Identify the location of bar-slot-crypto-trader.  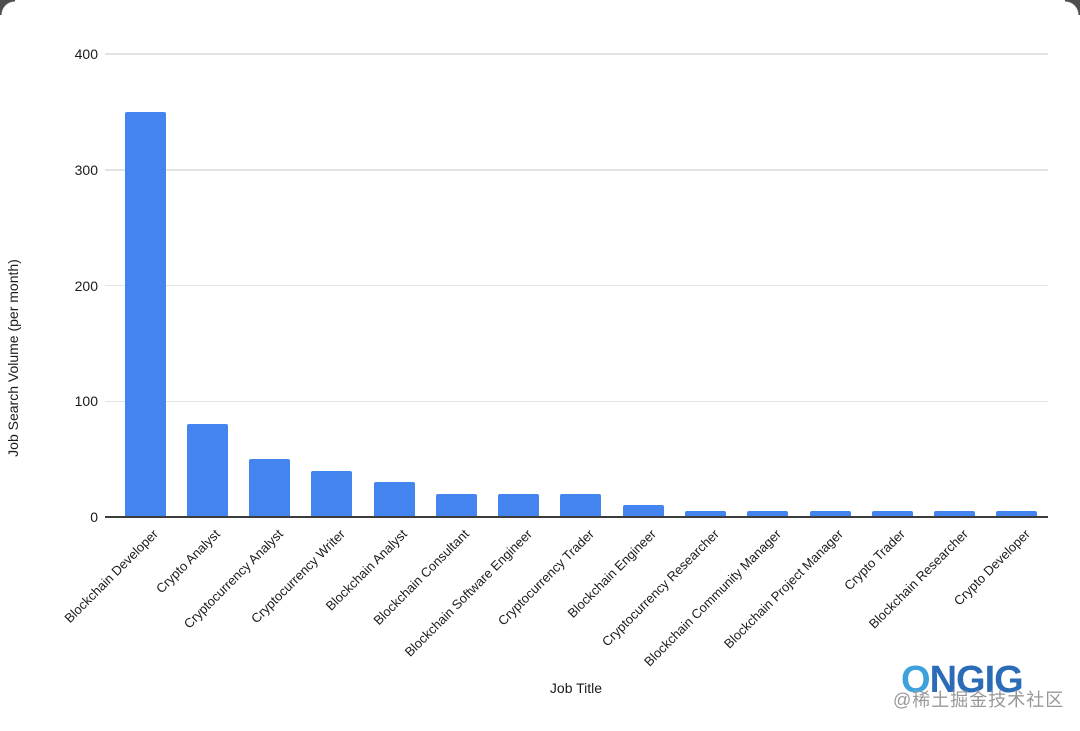
(892, 285).